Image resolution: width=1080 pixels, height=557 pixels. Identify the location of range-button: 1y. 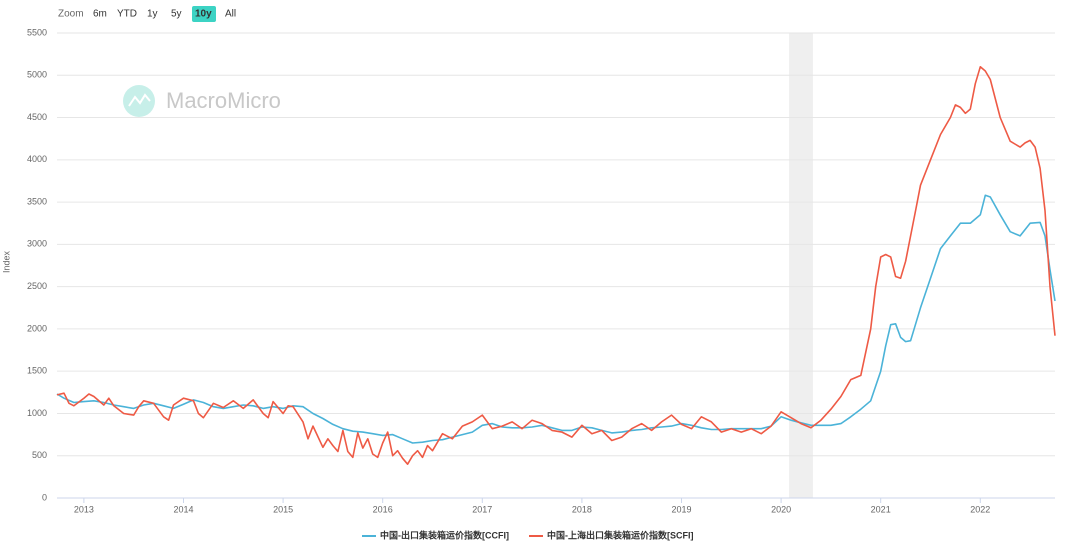
(152, 14).